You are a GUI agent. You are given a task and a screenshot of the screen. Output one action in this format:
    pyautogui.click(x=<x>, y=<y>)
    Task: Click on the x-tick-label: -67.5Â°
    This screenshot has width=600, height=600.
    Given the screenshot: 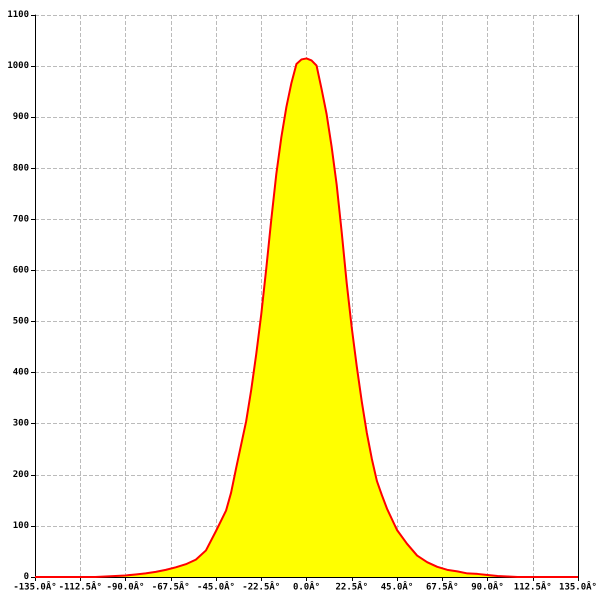 What is the action you would take?
    pyautogui.click(x=171, y=586)
    